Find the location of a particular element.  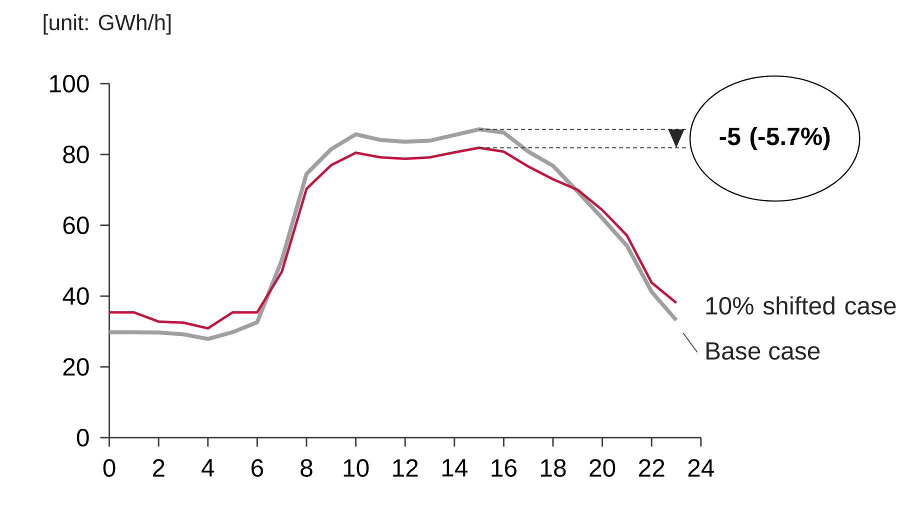

series-label: 10% shifted case is located at coordinates (801, 305).